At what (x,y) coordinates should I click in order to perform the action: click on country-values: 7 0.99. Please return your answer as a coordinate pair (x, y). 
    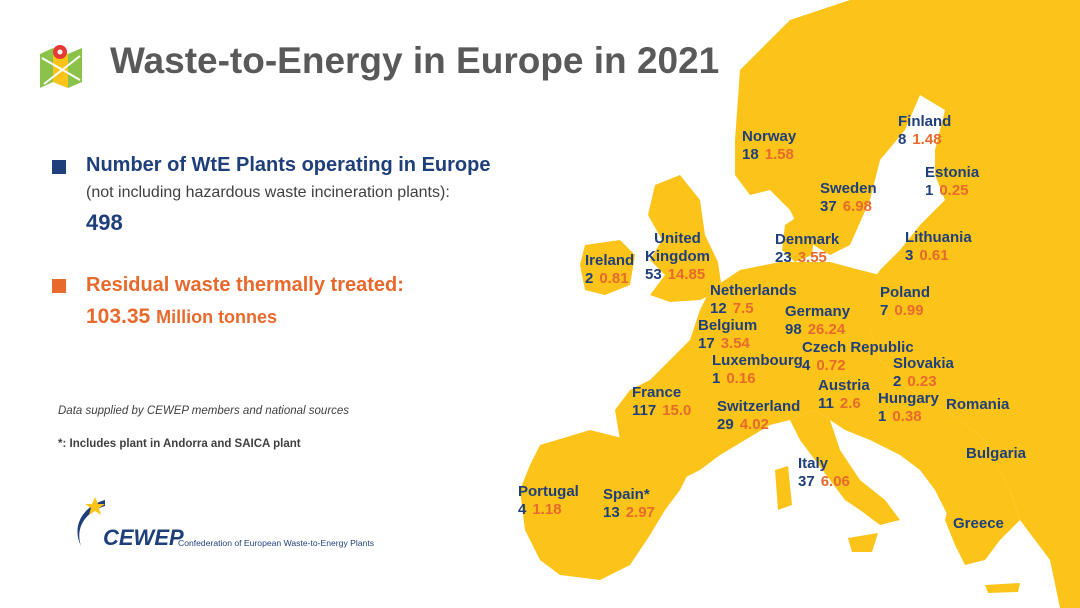
    Looking at the image, I should click on (902, 310).